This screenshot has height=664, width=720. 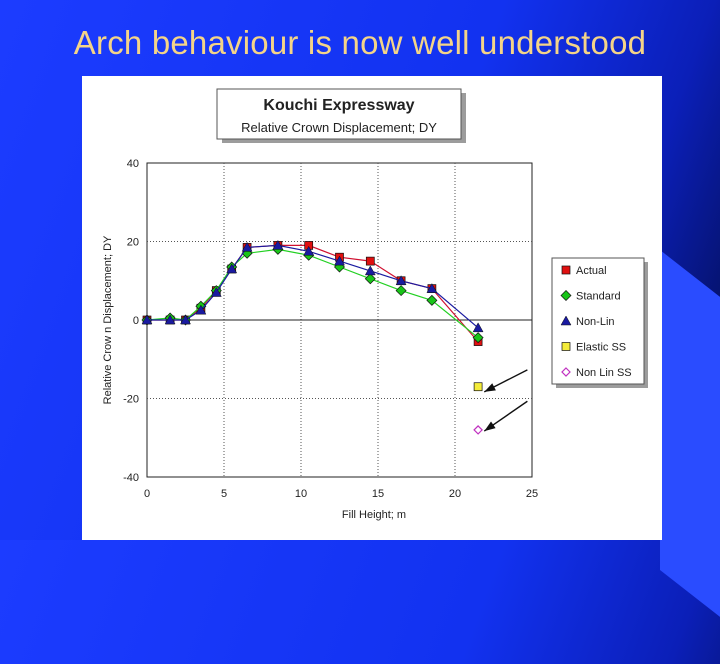 I want to click on y-axis-label: Relative Crow n Displacement; DY, so click(x=108, y=319).